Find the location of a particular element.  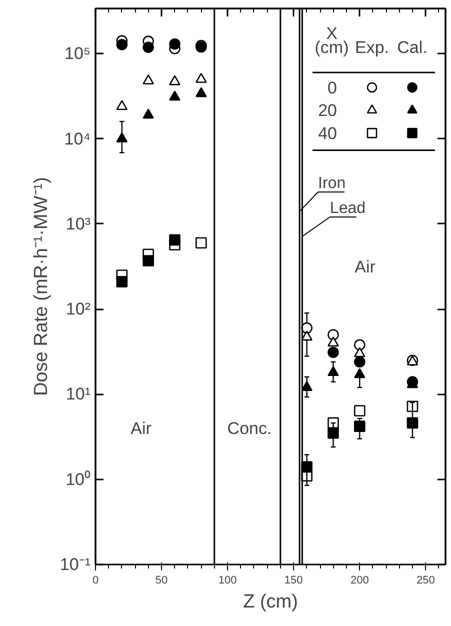

y-tick-label: 10⁰ is located at coordinates (78, 479).